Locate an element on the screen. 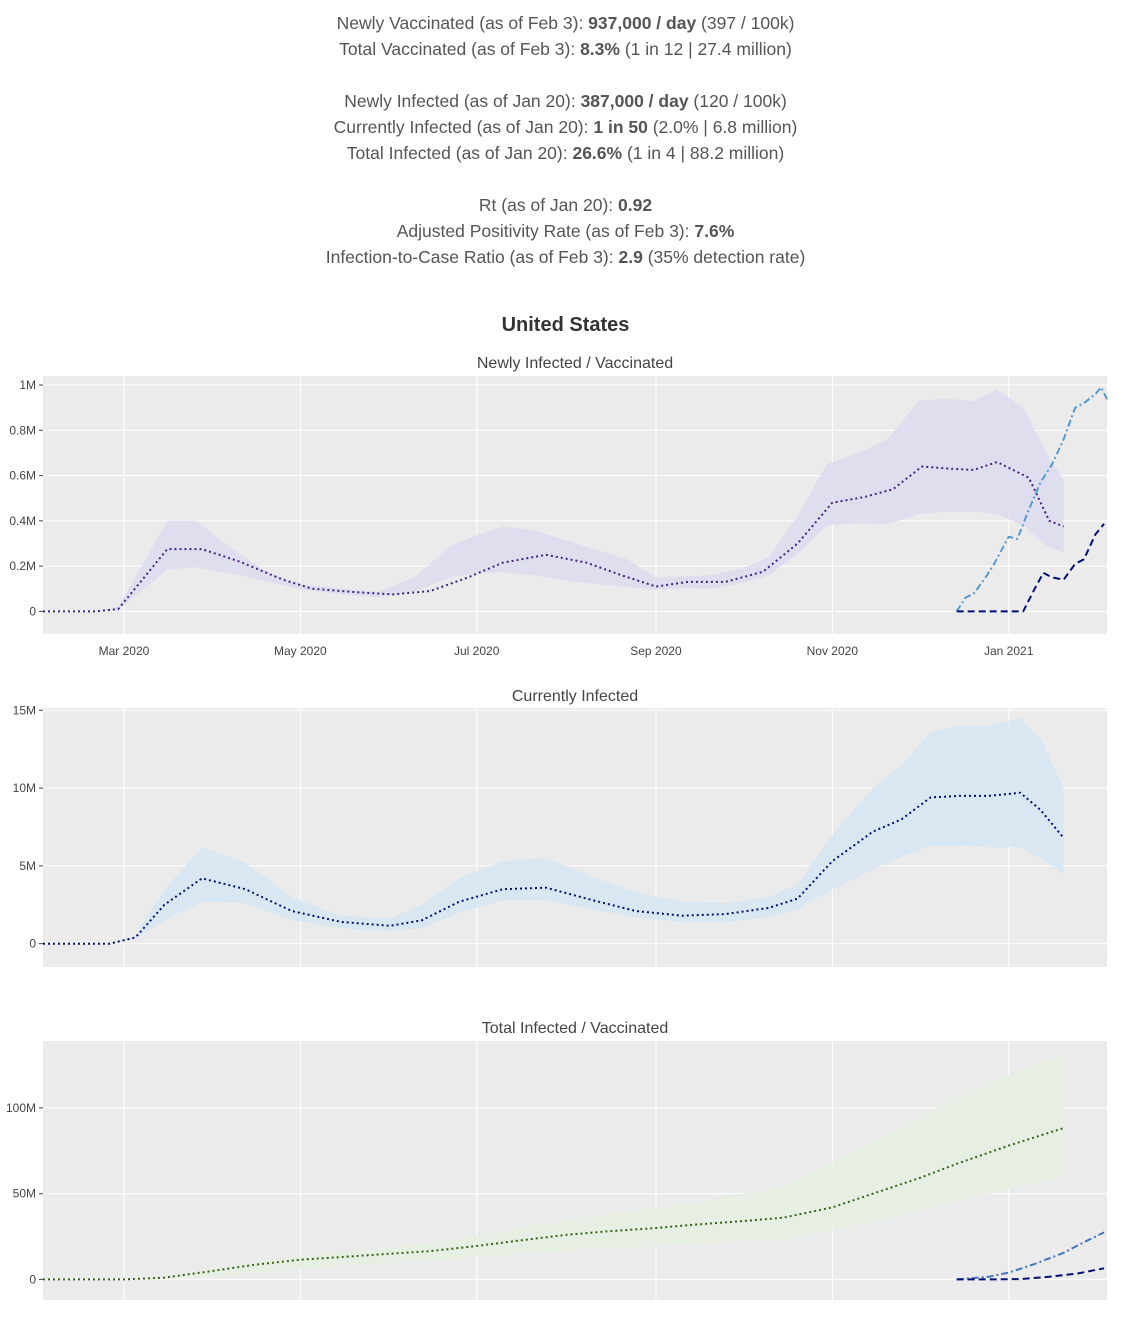  chart-title: Currently Infected is located at coordinates (575, 696).